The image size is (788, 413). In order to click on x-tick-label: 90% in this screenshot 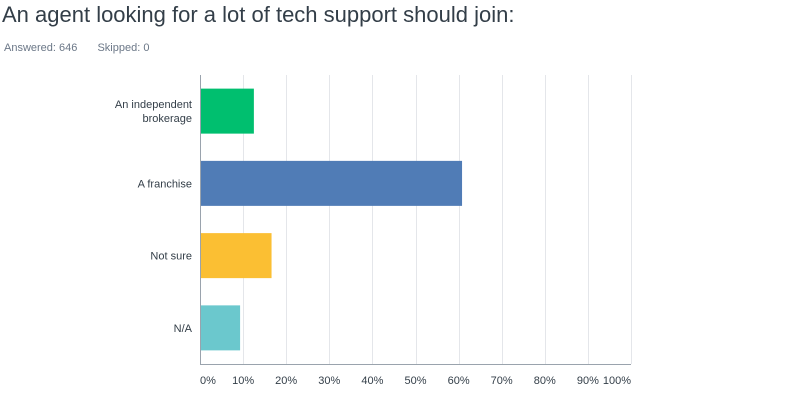, I will do `click(588, 381)`.